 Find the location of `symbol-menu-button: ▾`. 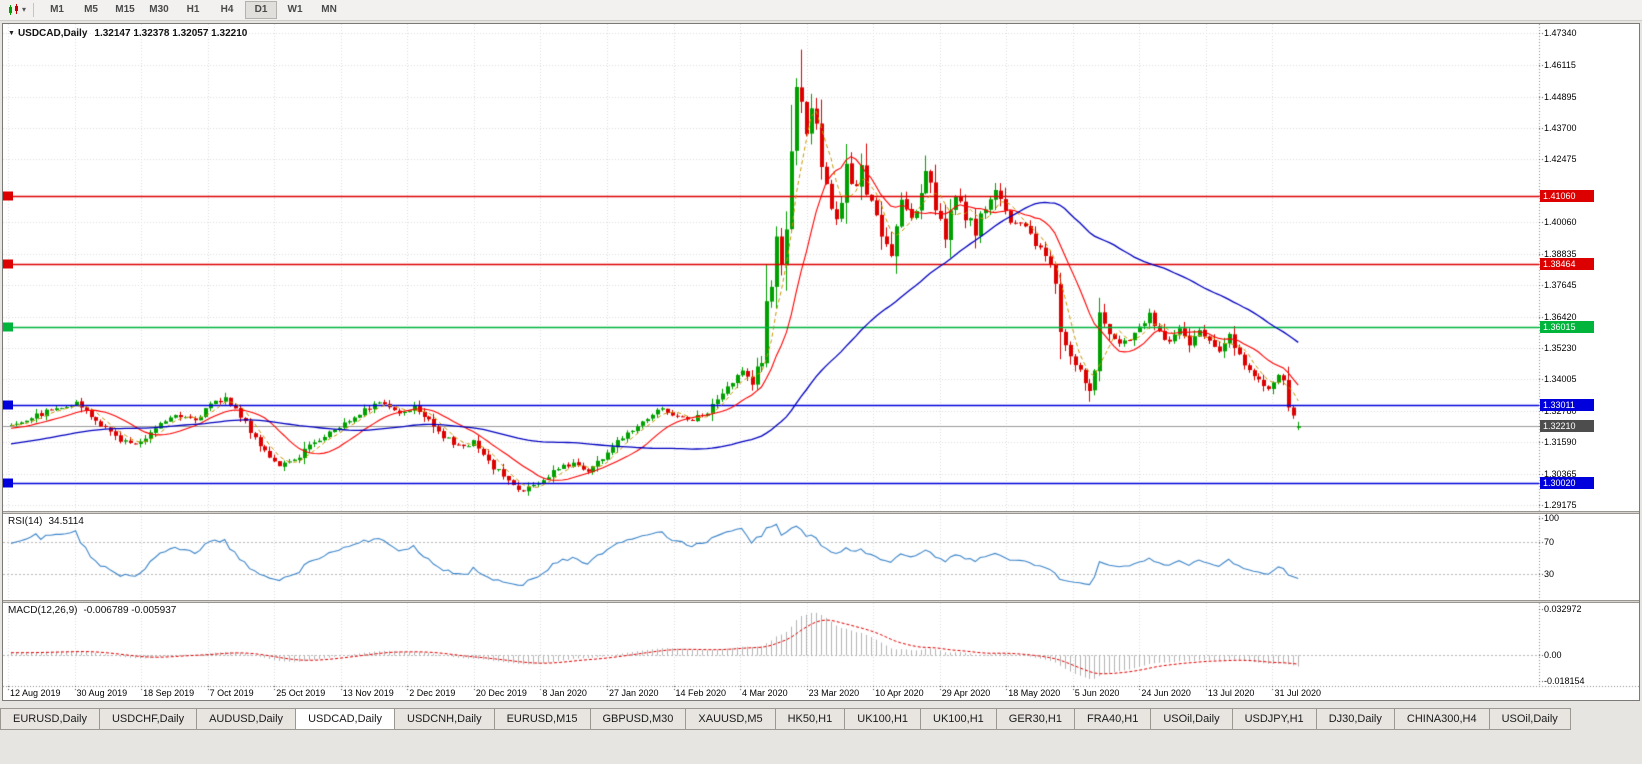

symbol-menu-button: ▾ is located at coordinates (16, 10).